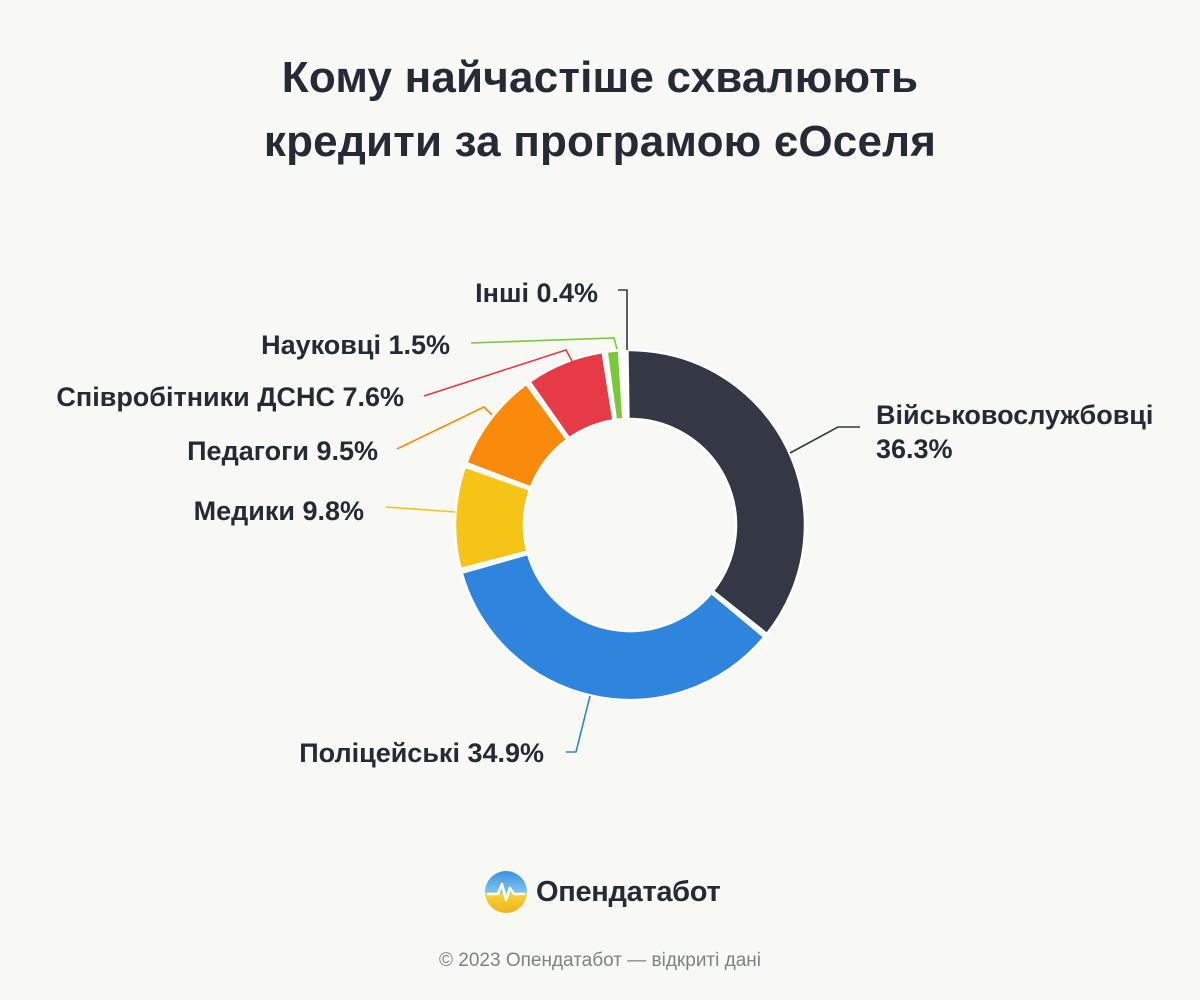 The image size is (1200, 1000). I want to click on leader-line-other, so click(623, 319).